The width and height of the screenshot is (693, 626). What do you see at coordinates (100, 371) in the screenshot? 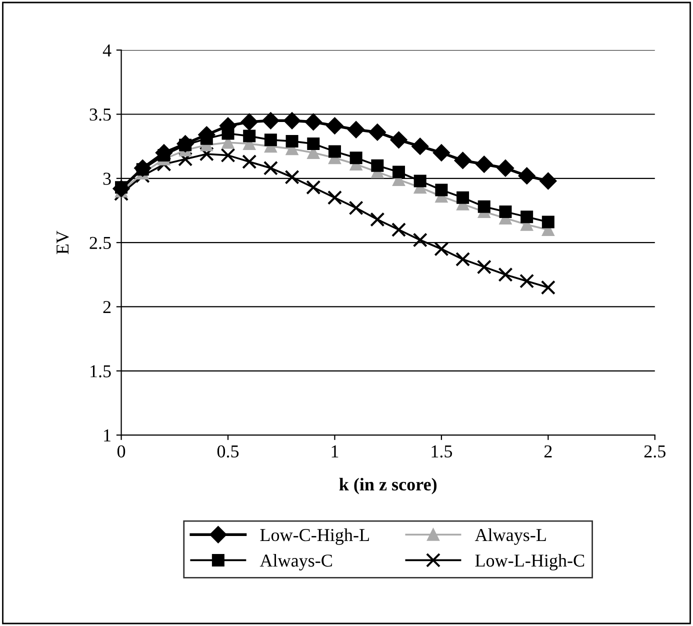
I see `y-tick-label: 1.5` at bounding box center [100, 371].